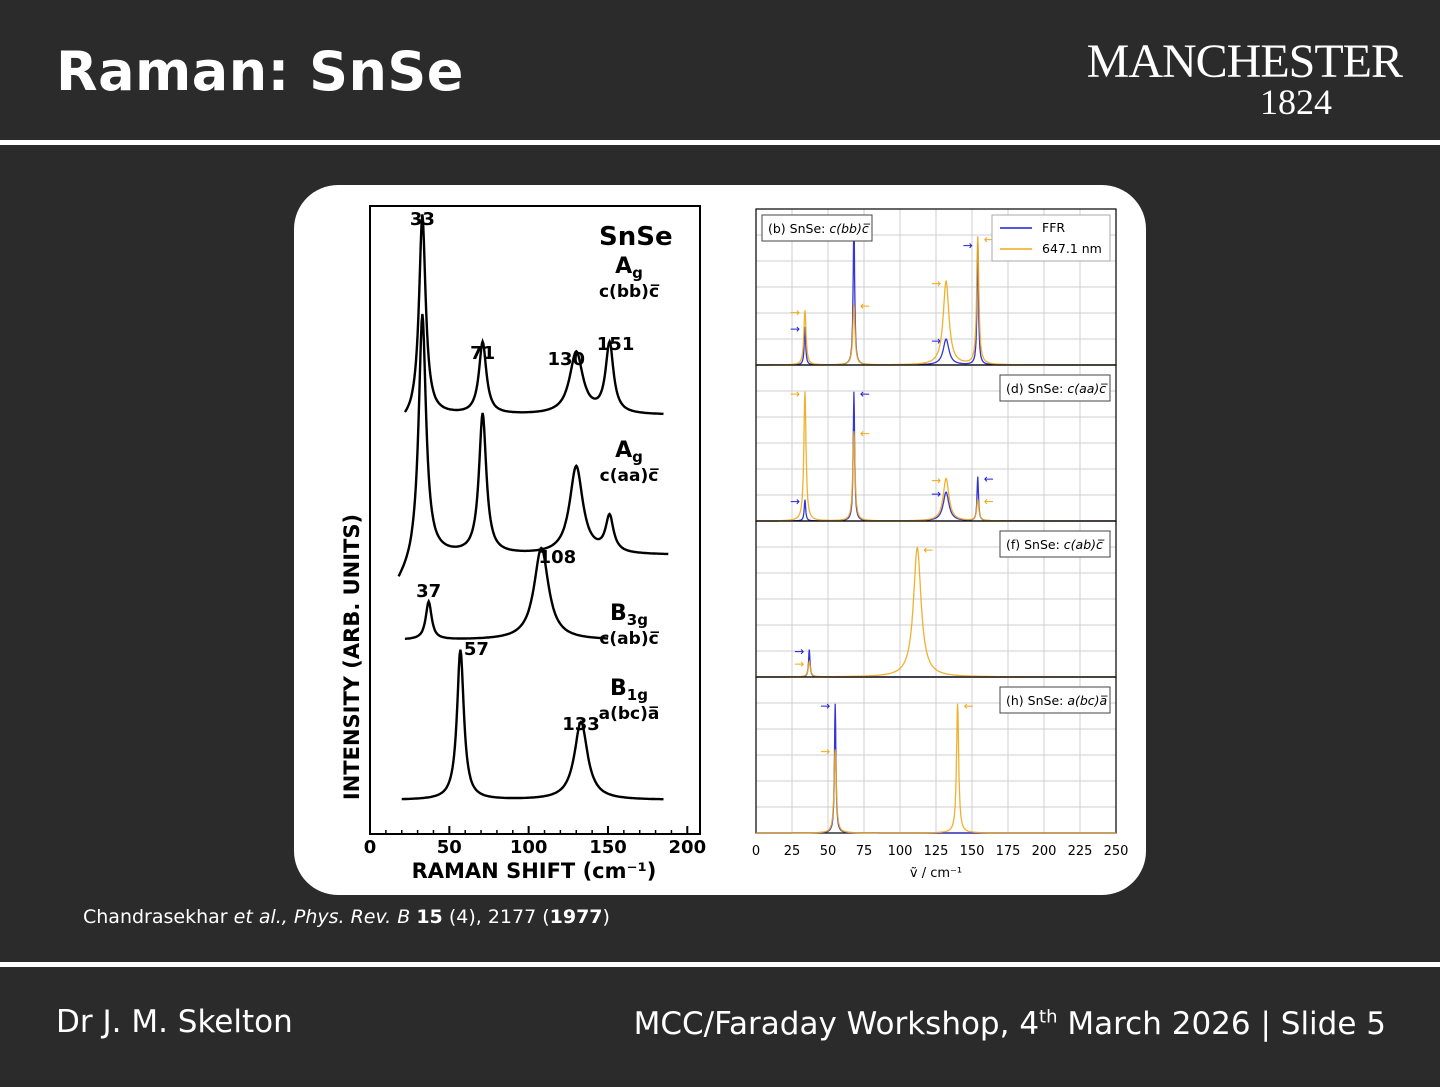 The image size is (1440, 1087). I want to click on left-compound-label: SnSe, so click(636, 237).